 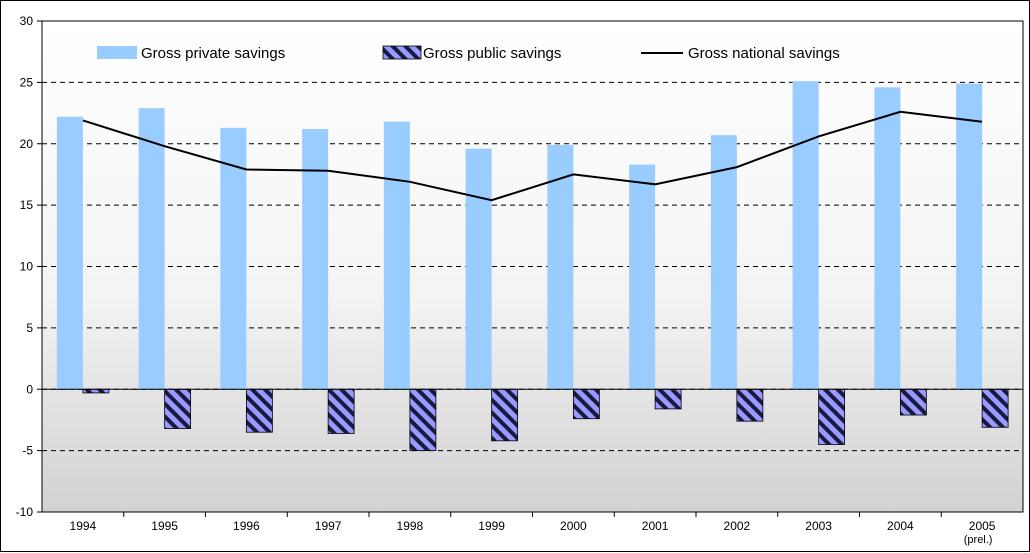 What do you see at coordinates (978, 540) in the screenshot?
I see `x-tick-sublabel: (prel.)` at bounding box center [978, 540].